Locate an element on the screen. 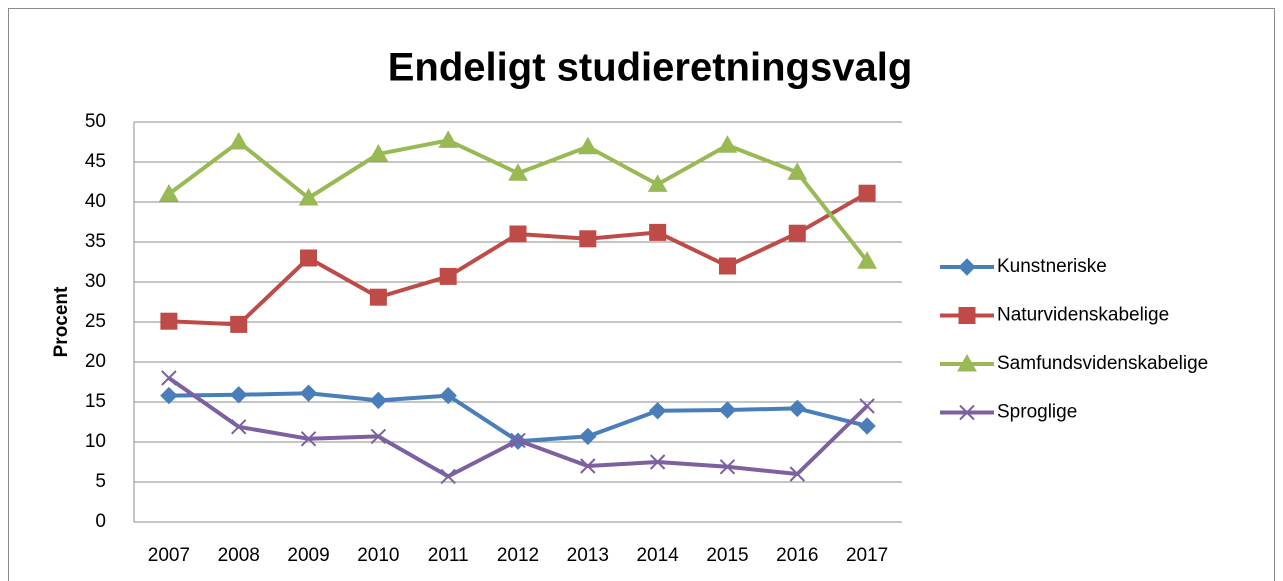 The height and width of the screenshot is (581, 1283). x-tick-label: 2011 is located at coordinates (448, 555).